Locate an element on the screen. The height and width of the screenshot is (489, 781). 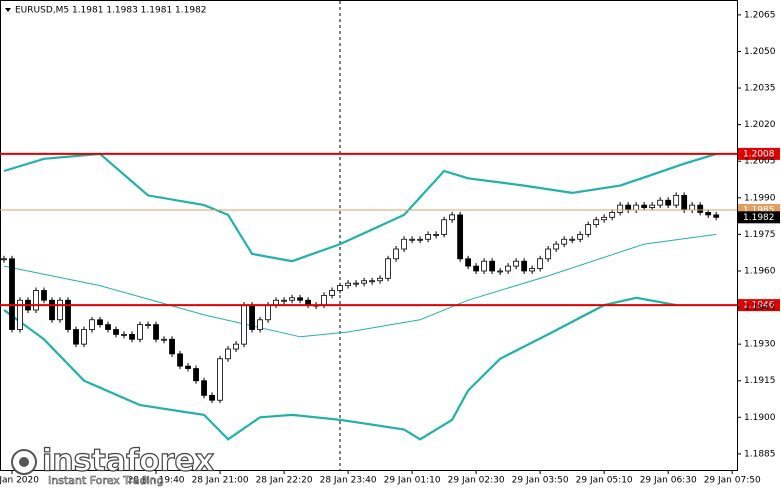
x-tick-label: 29 Jan 05:10 is located at coordinates (604, 481).